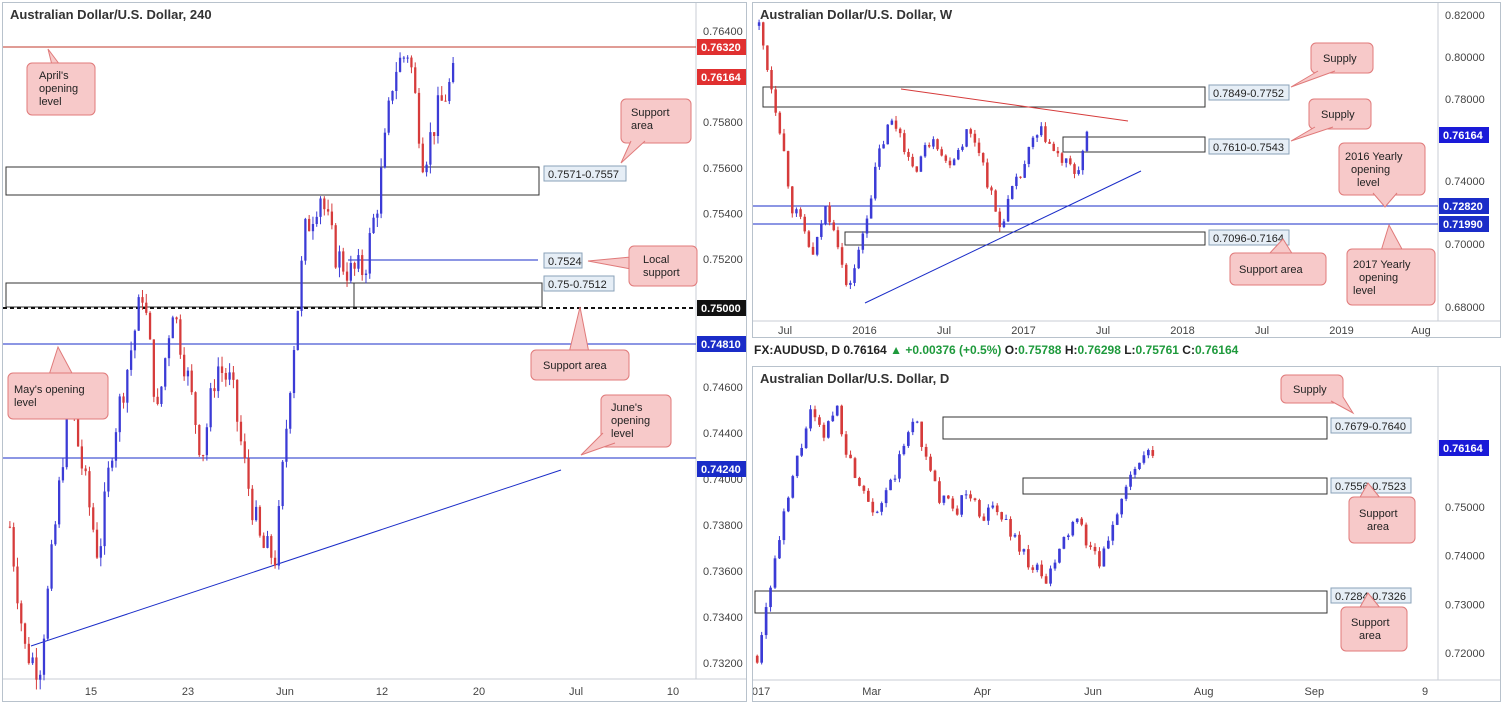 Image resolution: width=1503 pixels, height=706 pixels. I want to click on daily-y-tick: 0.72000, so click(1465, 654).